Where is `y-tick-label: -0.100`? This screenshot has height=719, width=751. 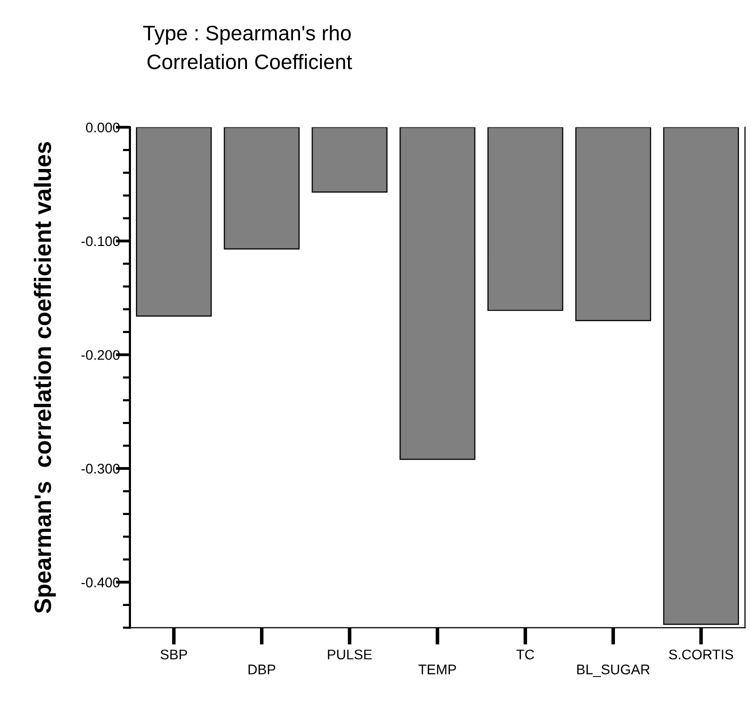 y-tick-label: -0.100 is located at coordinates (100, 241).